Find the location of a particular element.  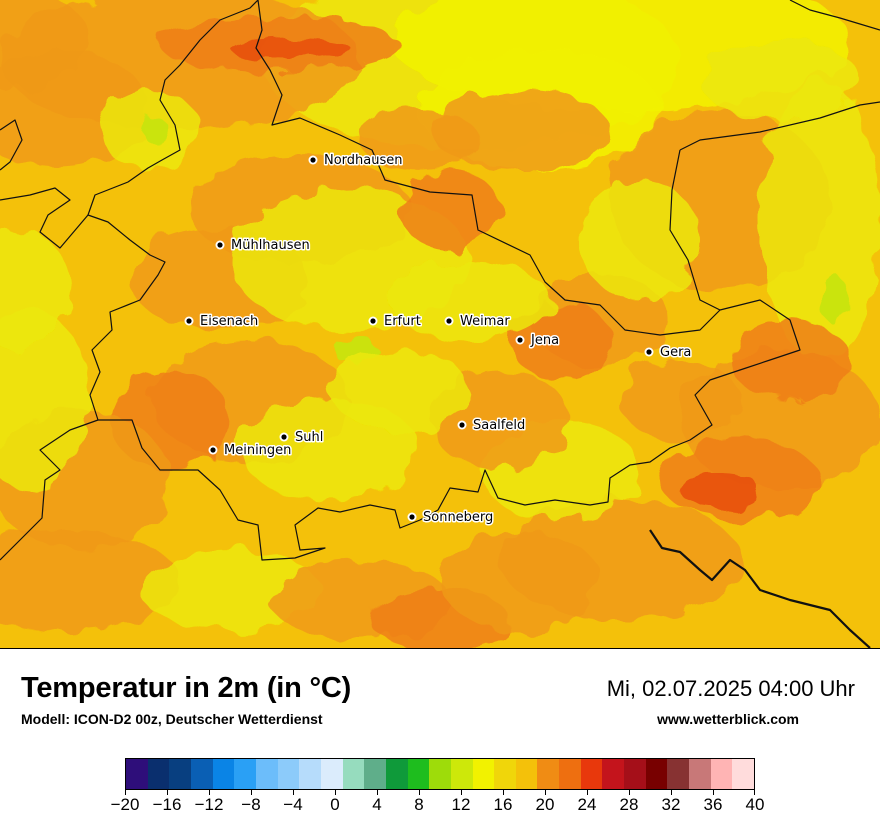

city-marker: Nordhausen is located at coordinates (356, 161).